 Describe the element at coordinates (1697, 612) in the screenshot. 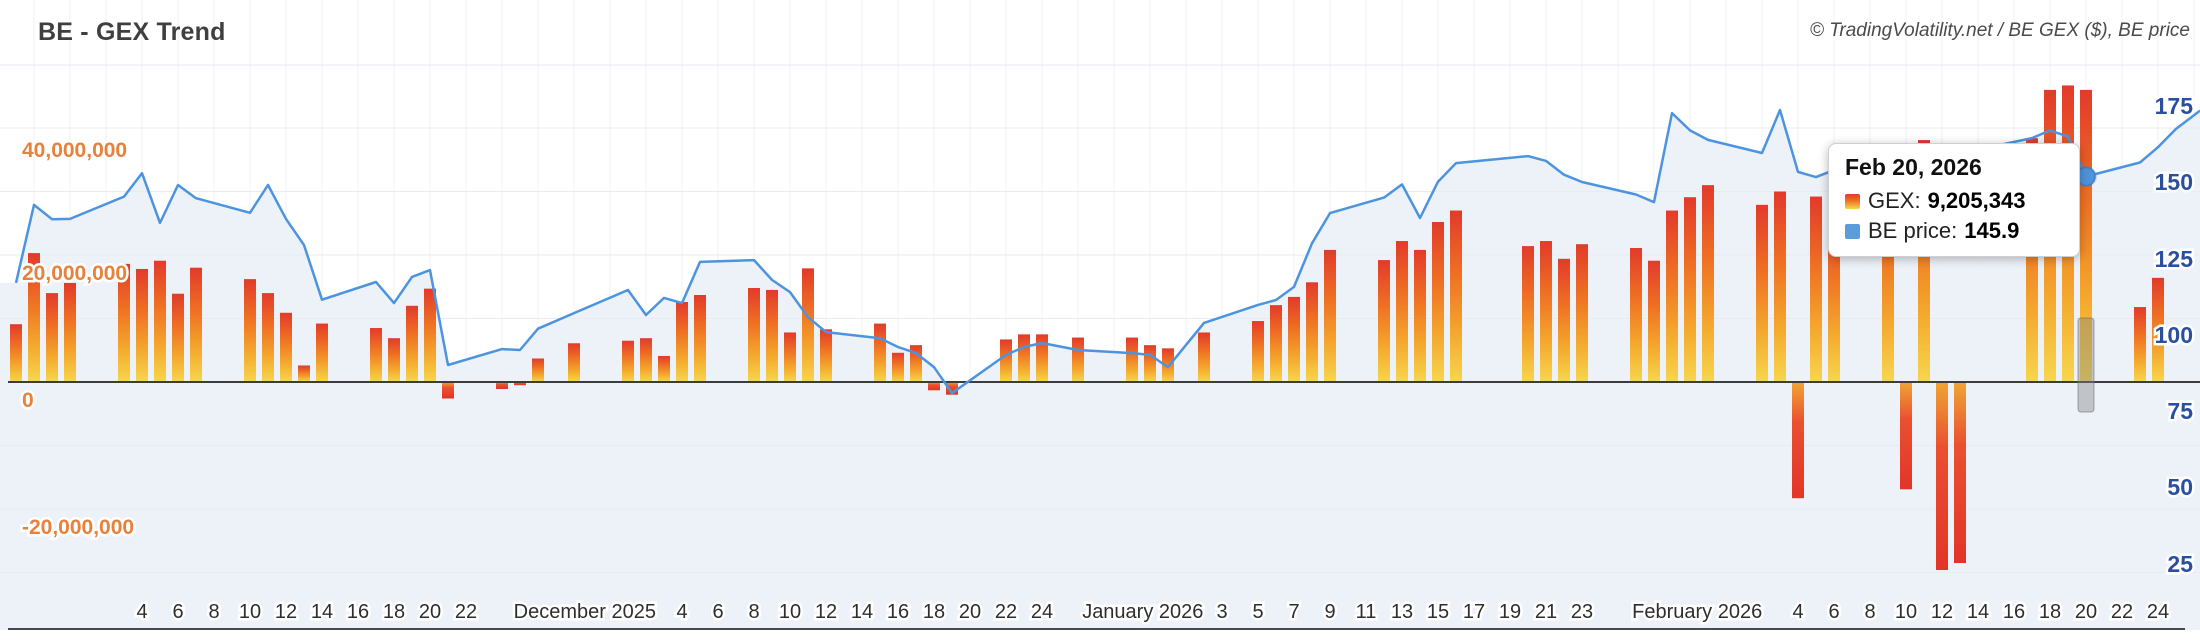

I see `x-axis-tick-label: February 2026` at that location.